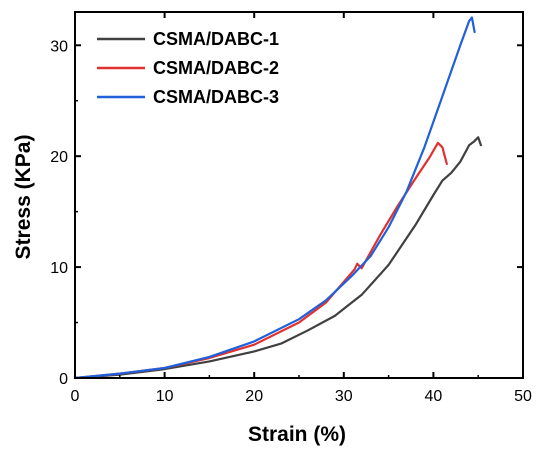  Describe the element at coordinates (59, 157) in the screenshot. I see `y-tick-label: 20` at that location.